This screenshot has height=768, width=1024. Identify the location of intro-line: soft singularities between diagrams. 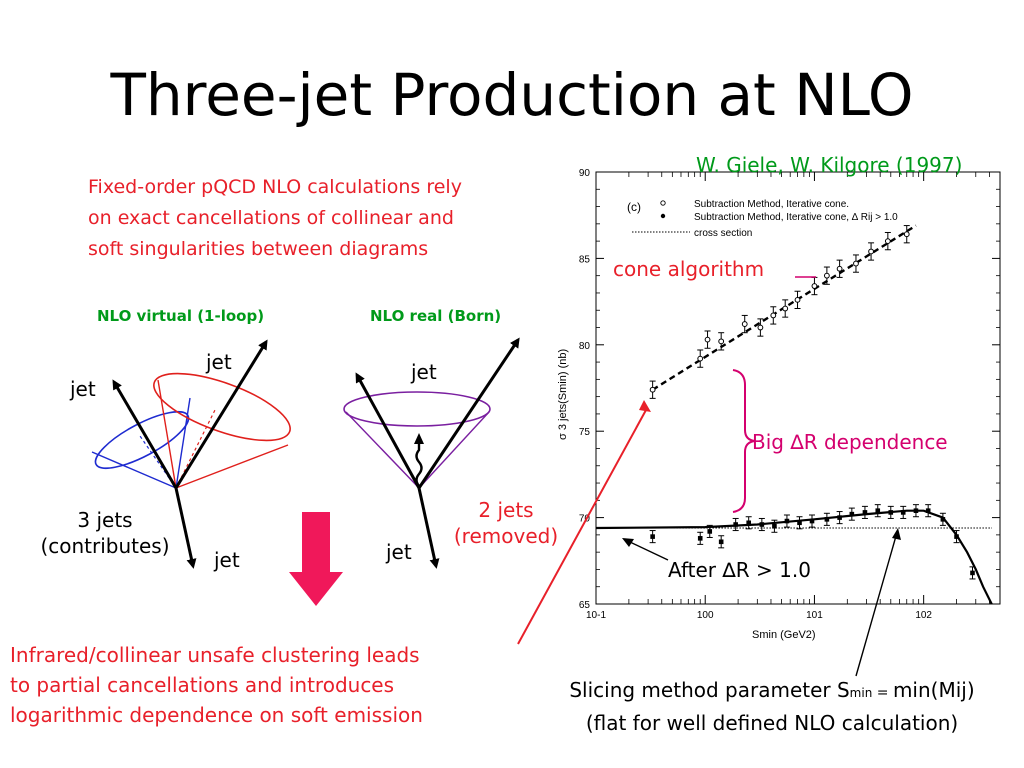
(258, 249).